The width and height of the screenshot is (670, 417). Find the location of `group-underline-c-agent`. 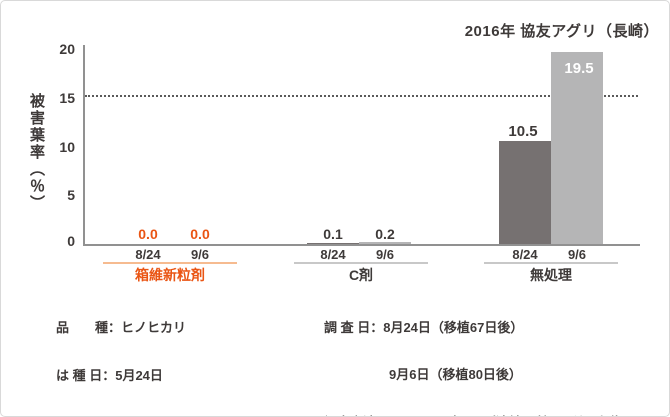

group-underline-c-agent is located at coordinates (361, 263).